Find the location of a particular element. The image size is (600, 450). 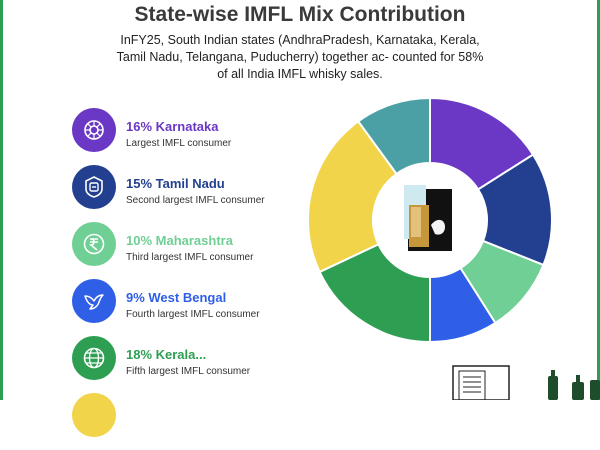

karnataka-emblem-icon is located at coordinates (94, 130).